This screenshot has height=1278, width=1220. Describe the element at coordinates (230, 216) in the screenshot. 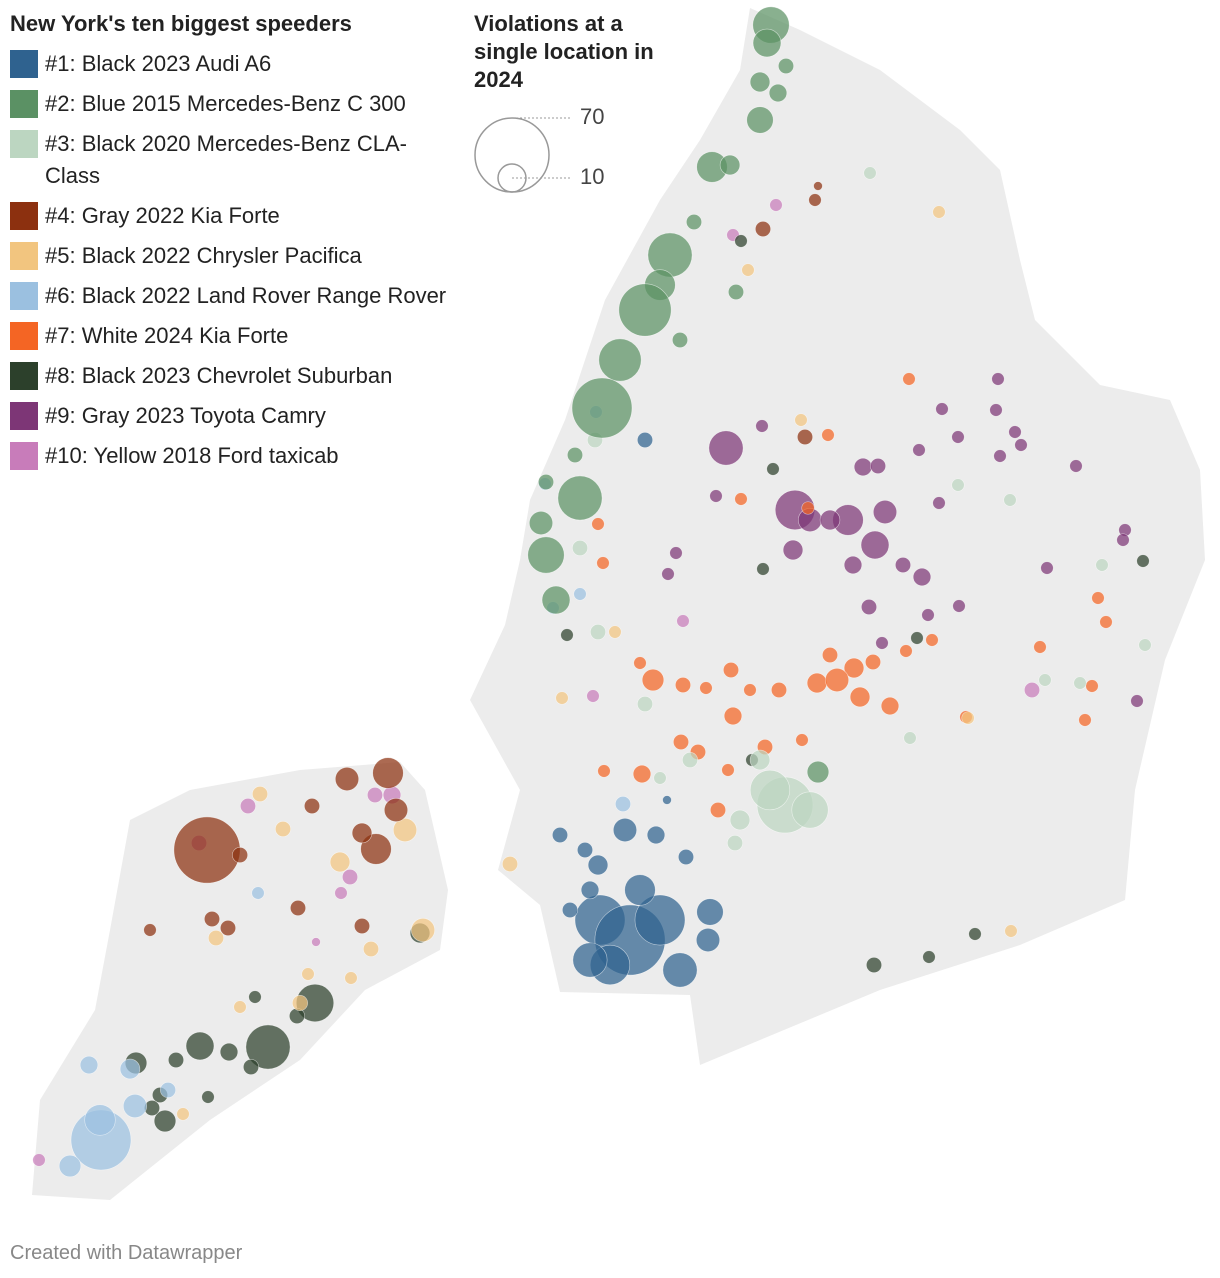

I see `legend-item: #4: Gray 2022 Kia Forte` at that location.